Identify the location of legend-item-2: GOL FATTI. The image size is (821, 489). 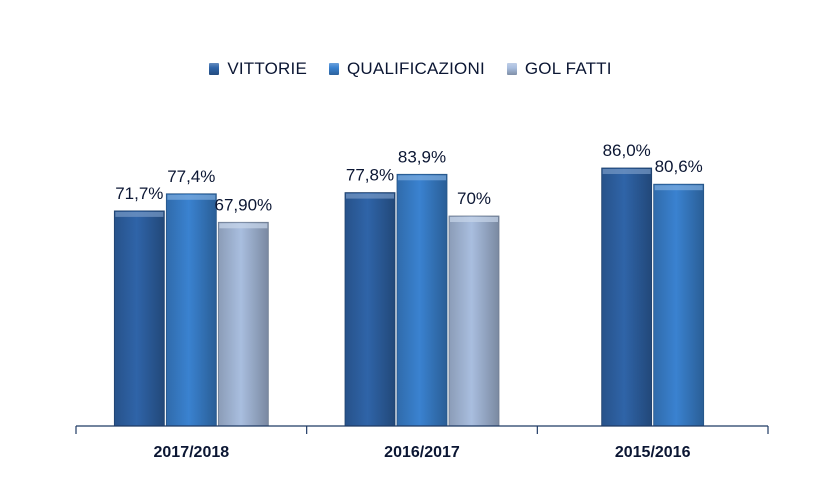
(559, 69).